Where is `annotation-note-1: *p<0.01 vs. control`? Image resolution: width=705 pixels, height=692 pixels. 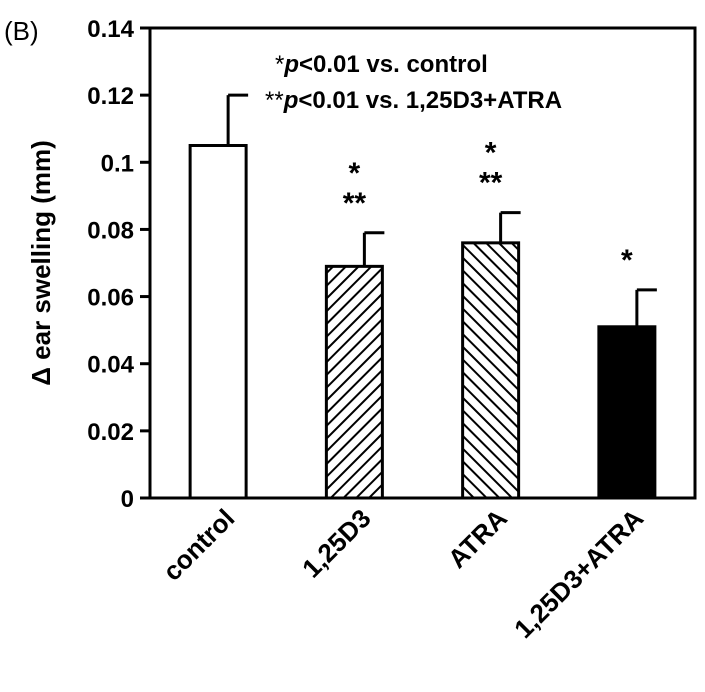 annotation-note-1: *p<0.01 vs. control is located at coordinates (381, 64).